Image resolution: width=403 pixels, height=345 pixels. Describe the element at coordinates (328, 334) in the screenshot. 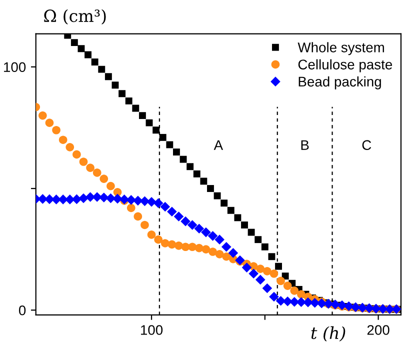

I see `x-axis-title: t (h)` at that location.